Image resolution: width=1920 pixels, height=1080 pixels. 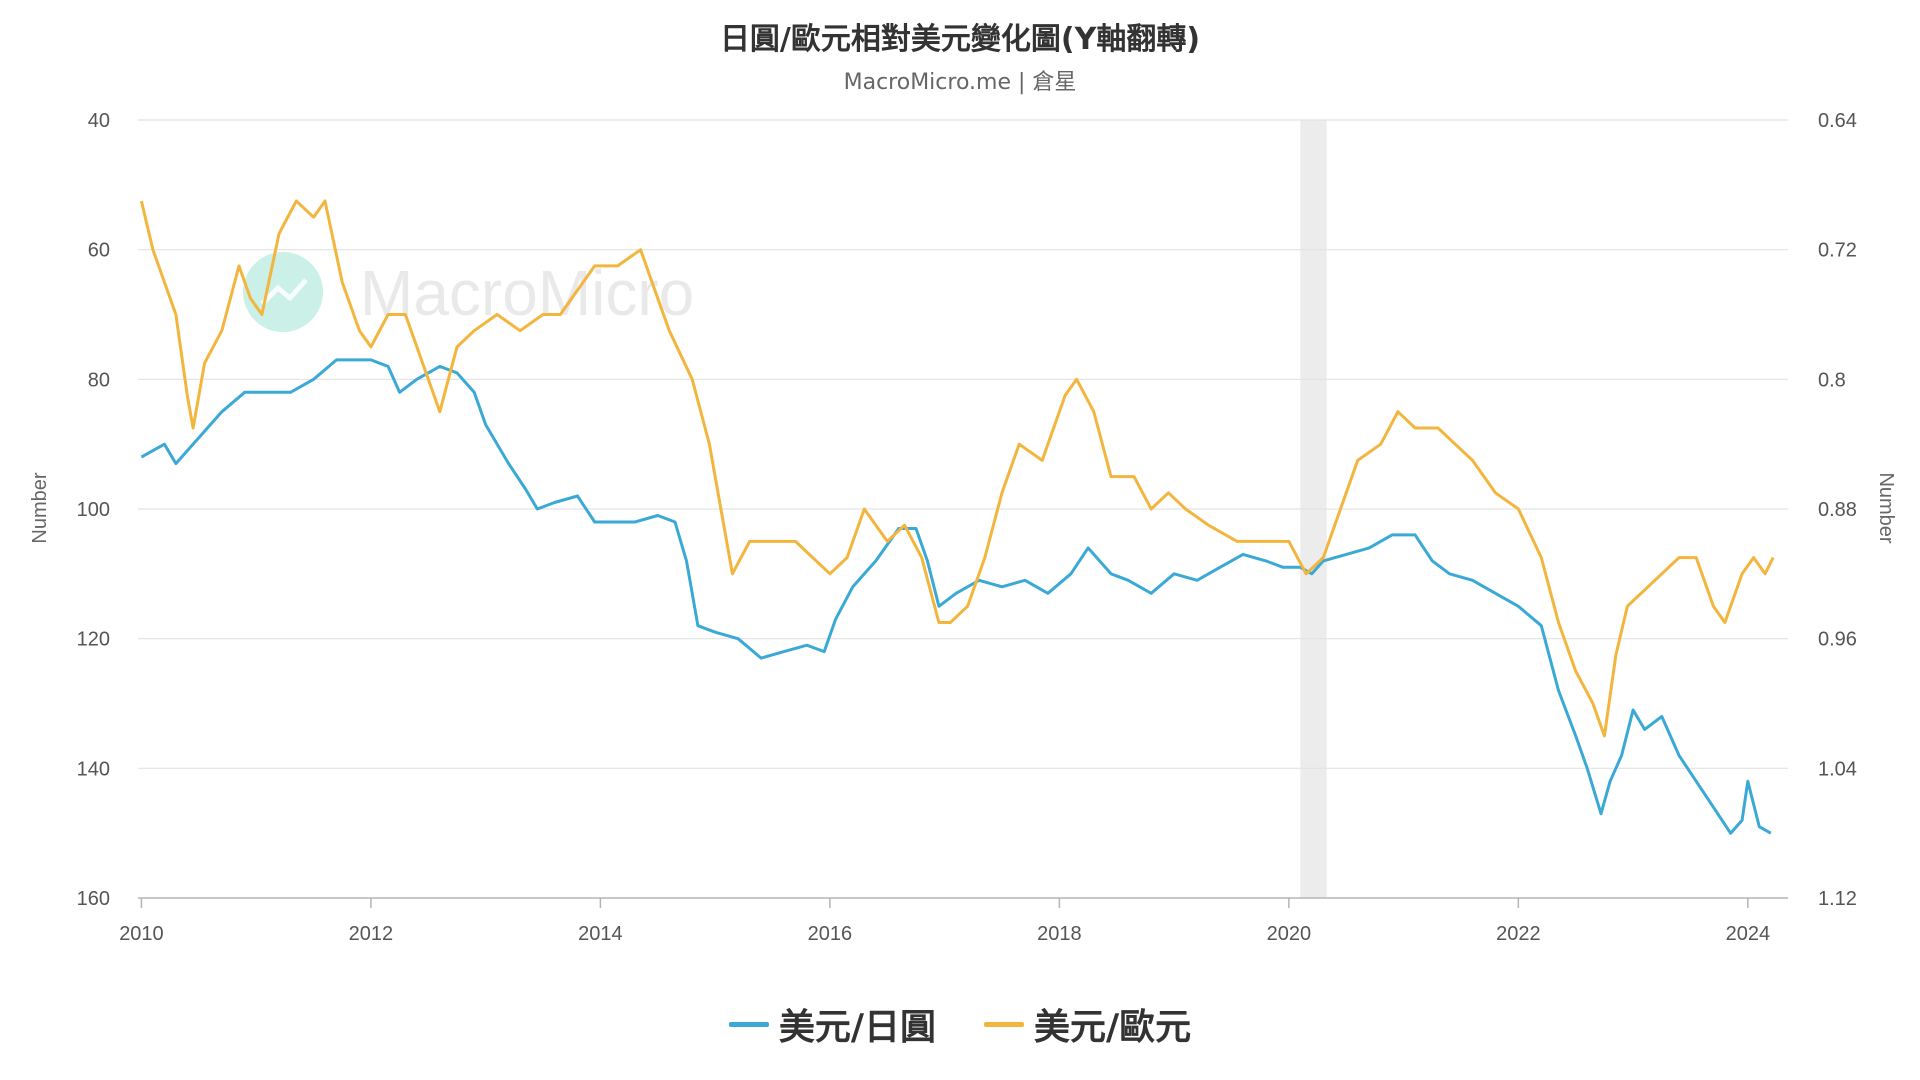 I want to click on left-axis-title: Number, so click(x=40, y=507).